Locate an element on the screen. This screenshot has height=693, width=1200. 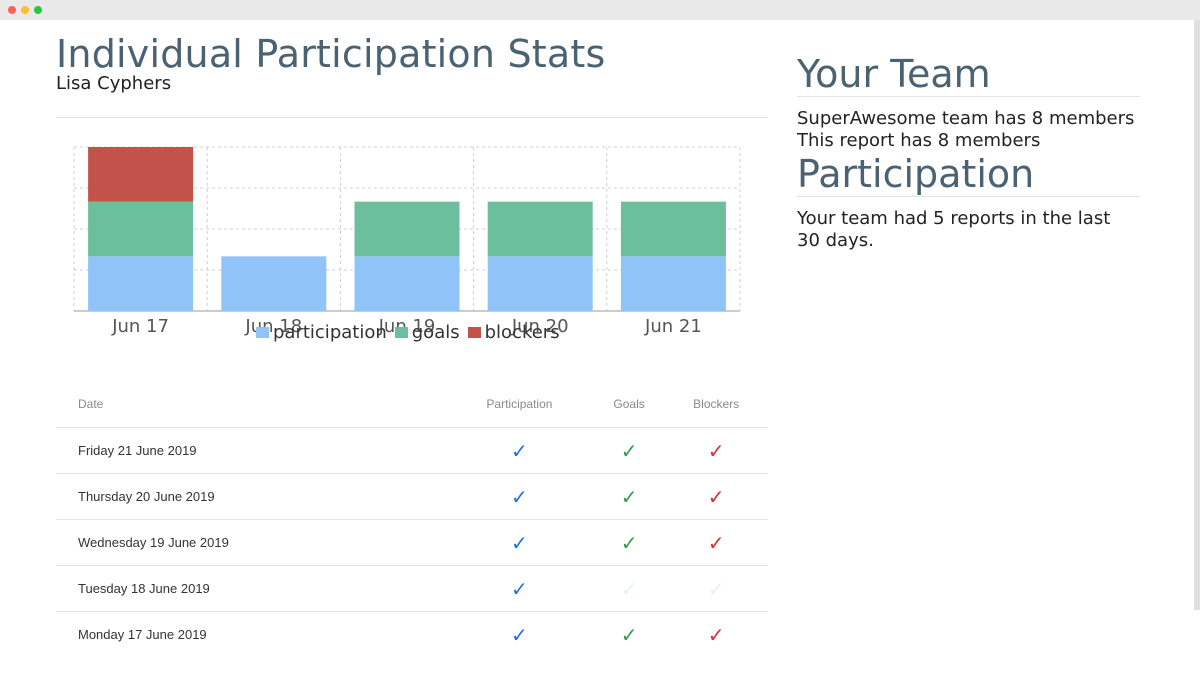
x-tick-label: Jun 20 is located at coordinates (540, 326).